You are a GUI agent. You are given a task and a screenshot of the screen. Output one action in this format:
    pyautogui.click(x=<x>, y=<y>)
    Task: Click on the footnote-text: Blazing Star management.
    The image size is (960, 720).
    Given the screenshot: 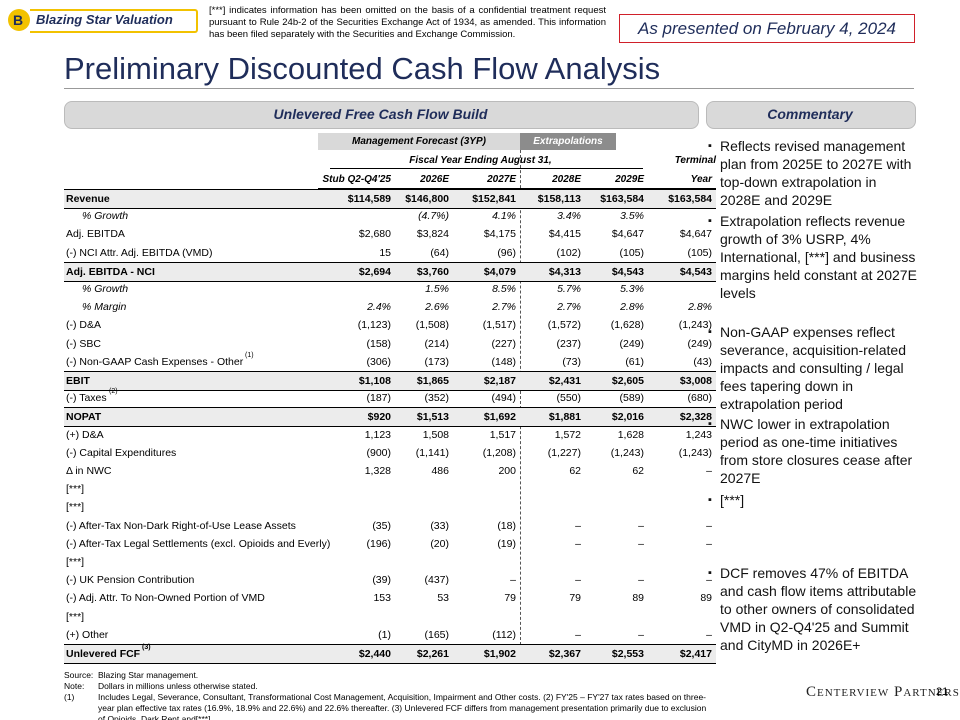 What is the action you would take?
    pyautogui.click(x=148, y=675)
    